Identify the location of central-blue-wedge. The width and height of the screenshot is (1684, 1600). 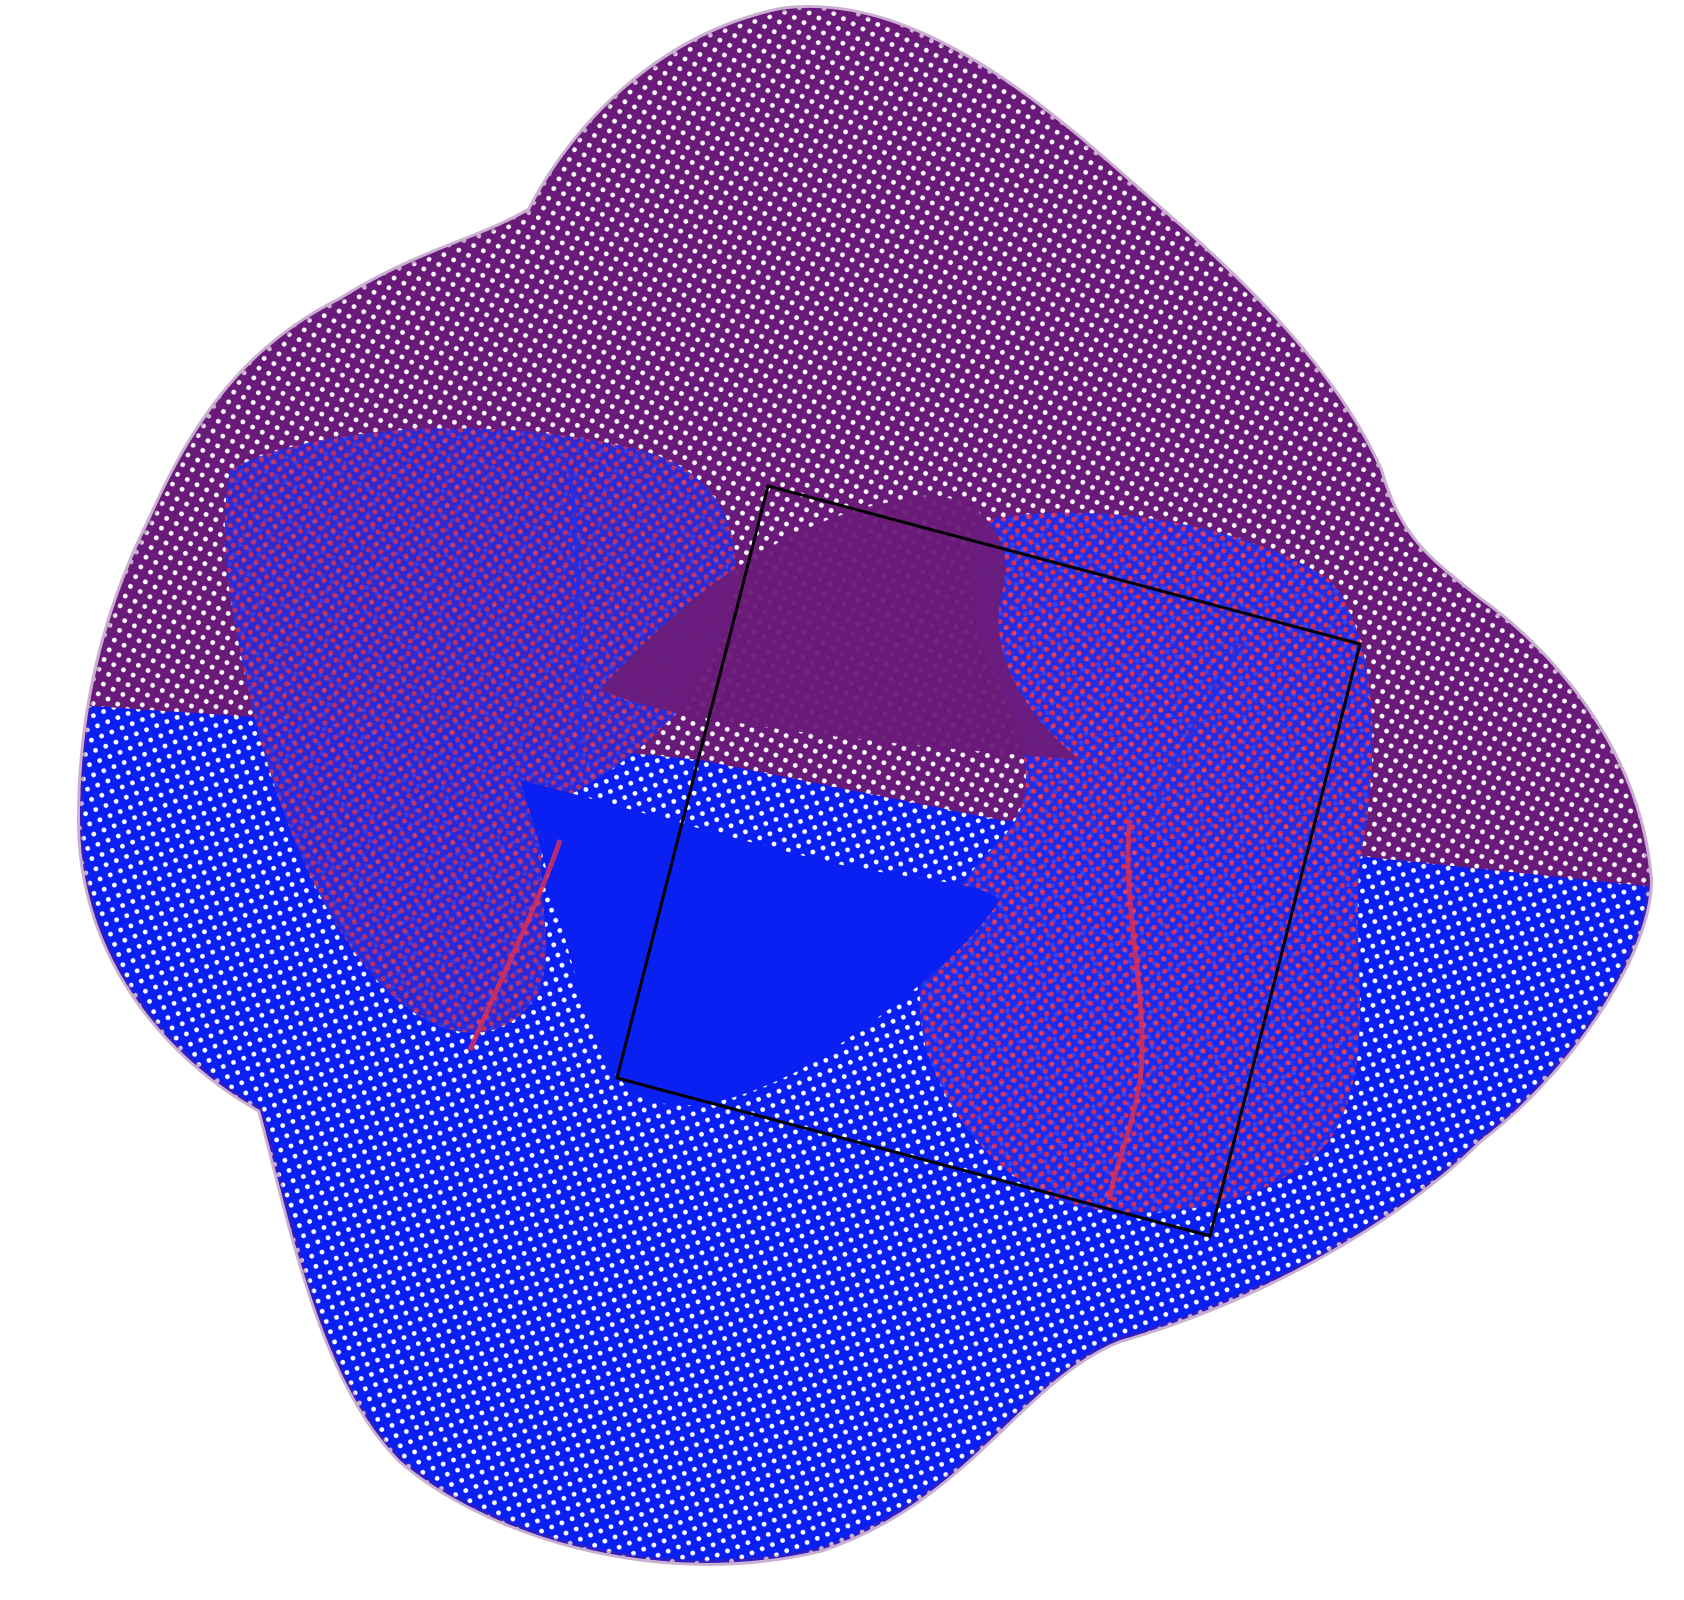
(760, 943).